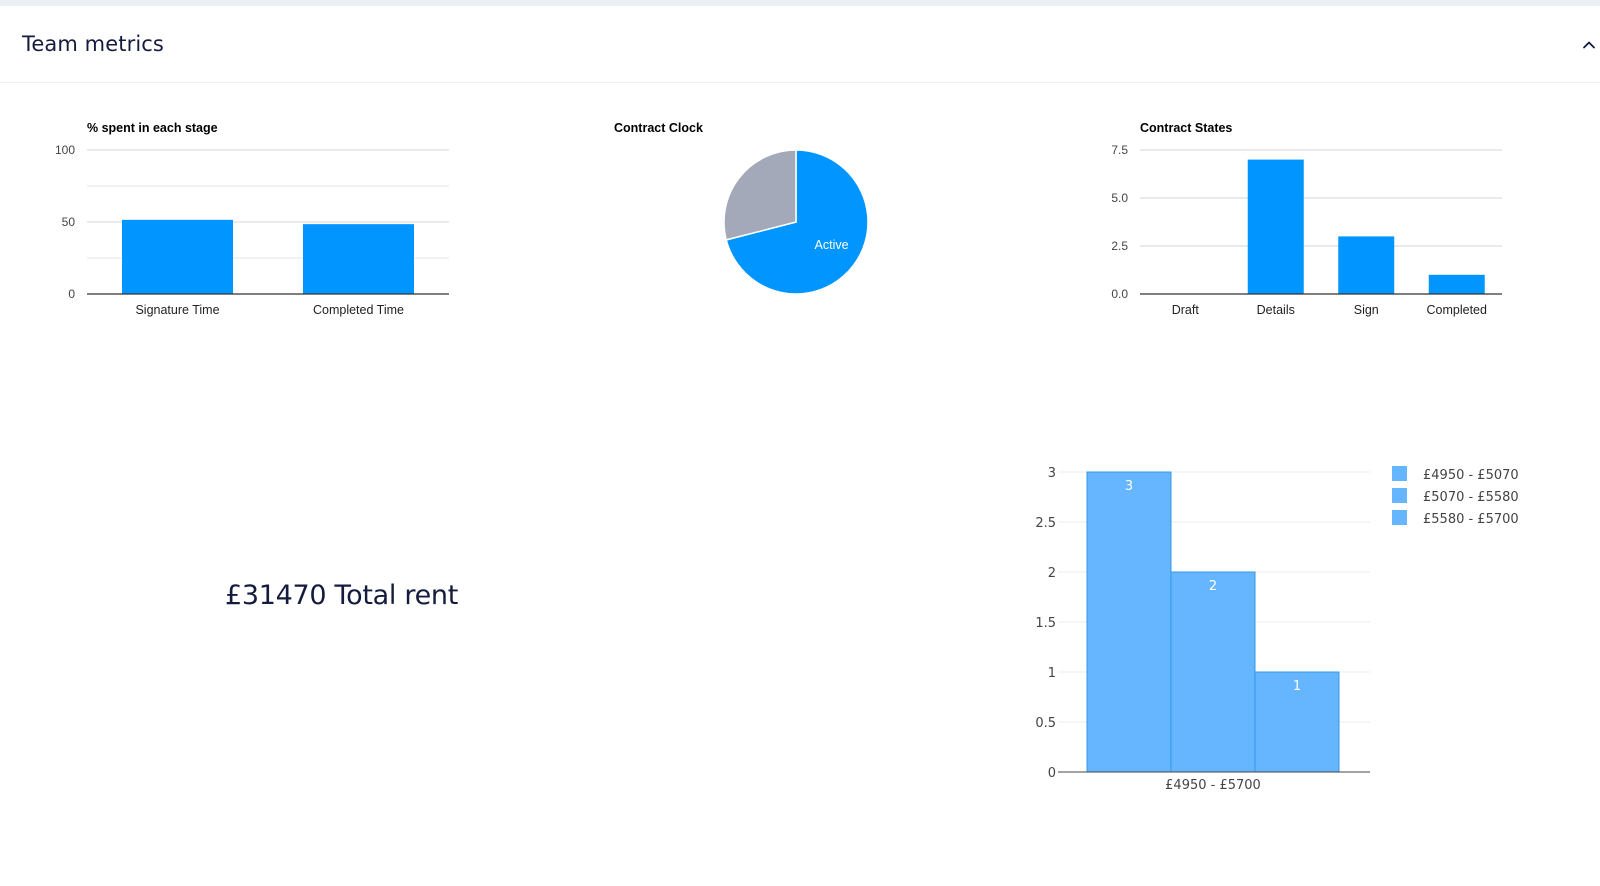  What do you see at coordinates (1052, 673) in the screenshot?
I see `y-tick-label: 1` at bounding box center [1052, 673].